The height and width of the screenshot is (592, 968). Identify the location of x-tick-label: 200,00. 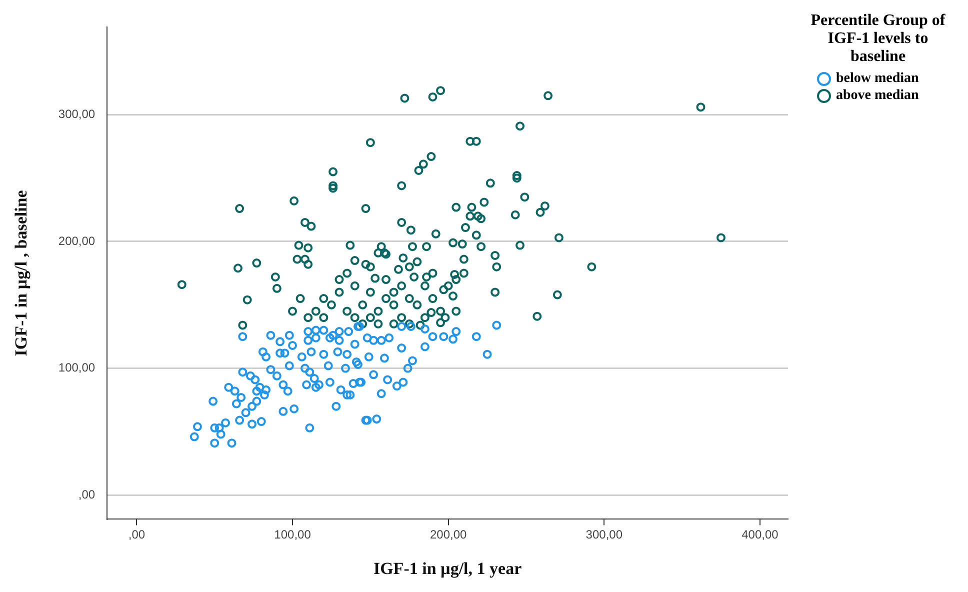
(449, 535).